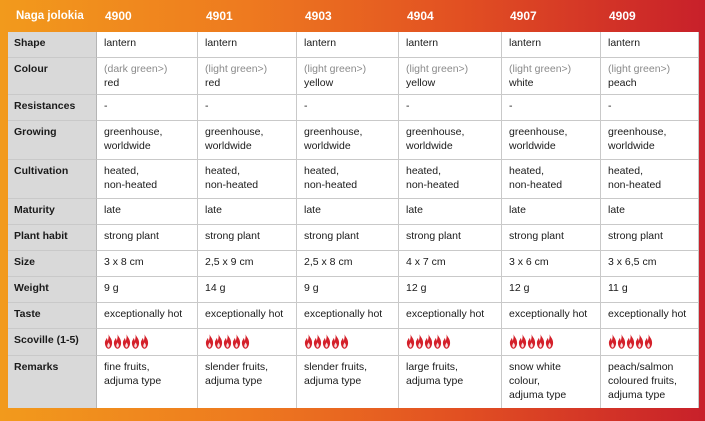 This screenshot has height=421, width=705. Describe the element at coordinates (318, 16) in the screenshot. I see `variety-header: 4903` at that location.